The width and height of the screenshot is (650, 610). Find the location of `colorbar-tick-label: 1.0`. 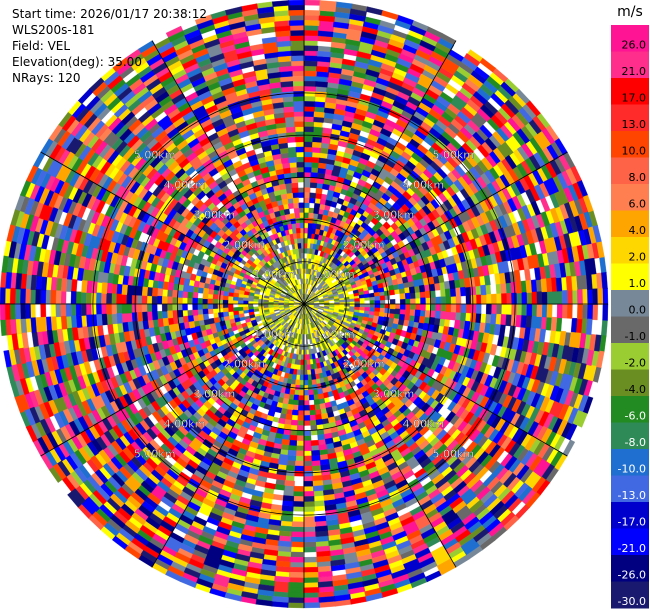

colorbar-tick-label: 1.0 is located at coordinates (638, 283).